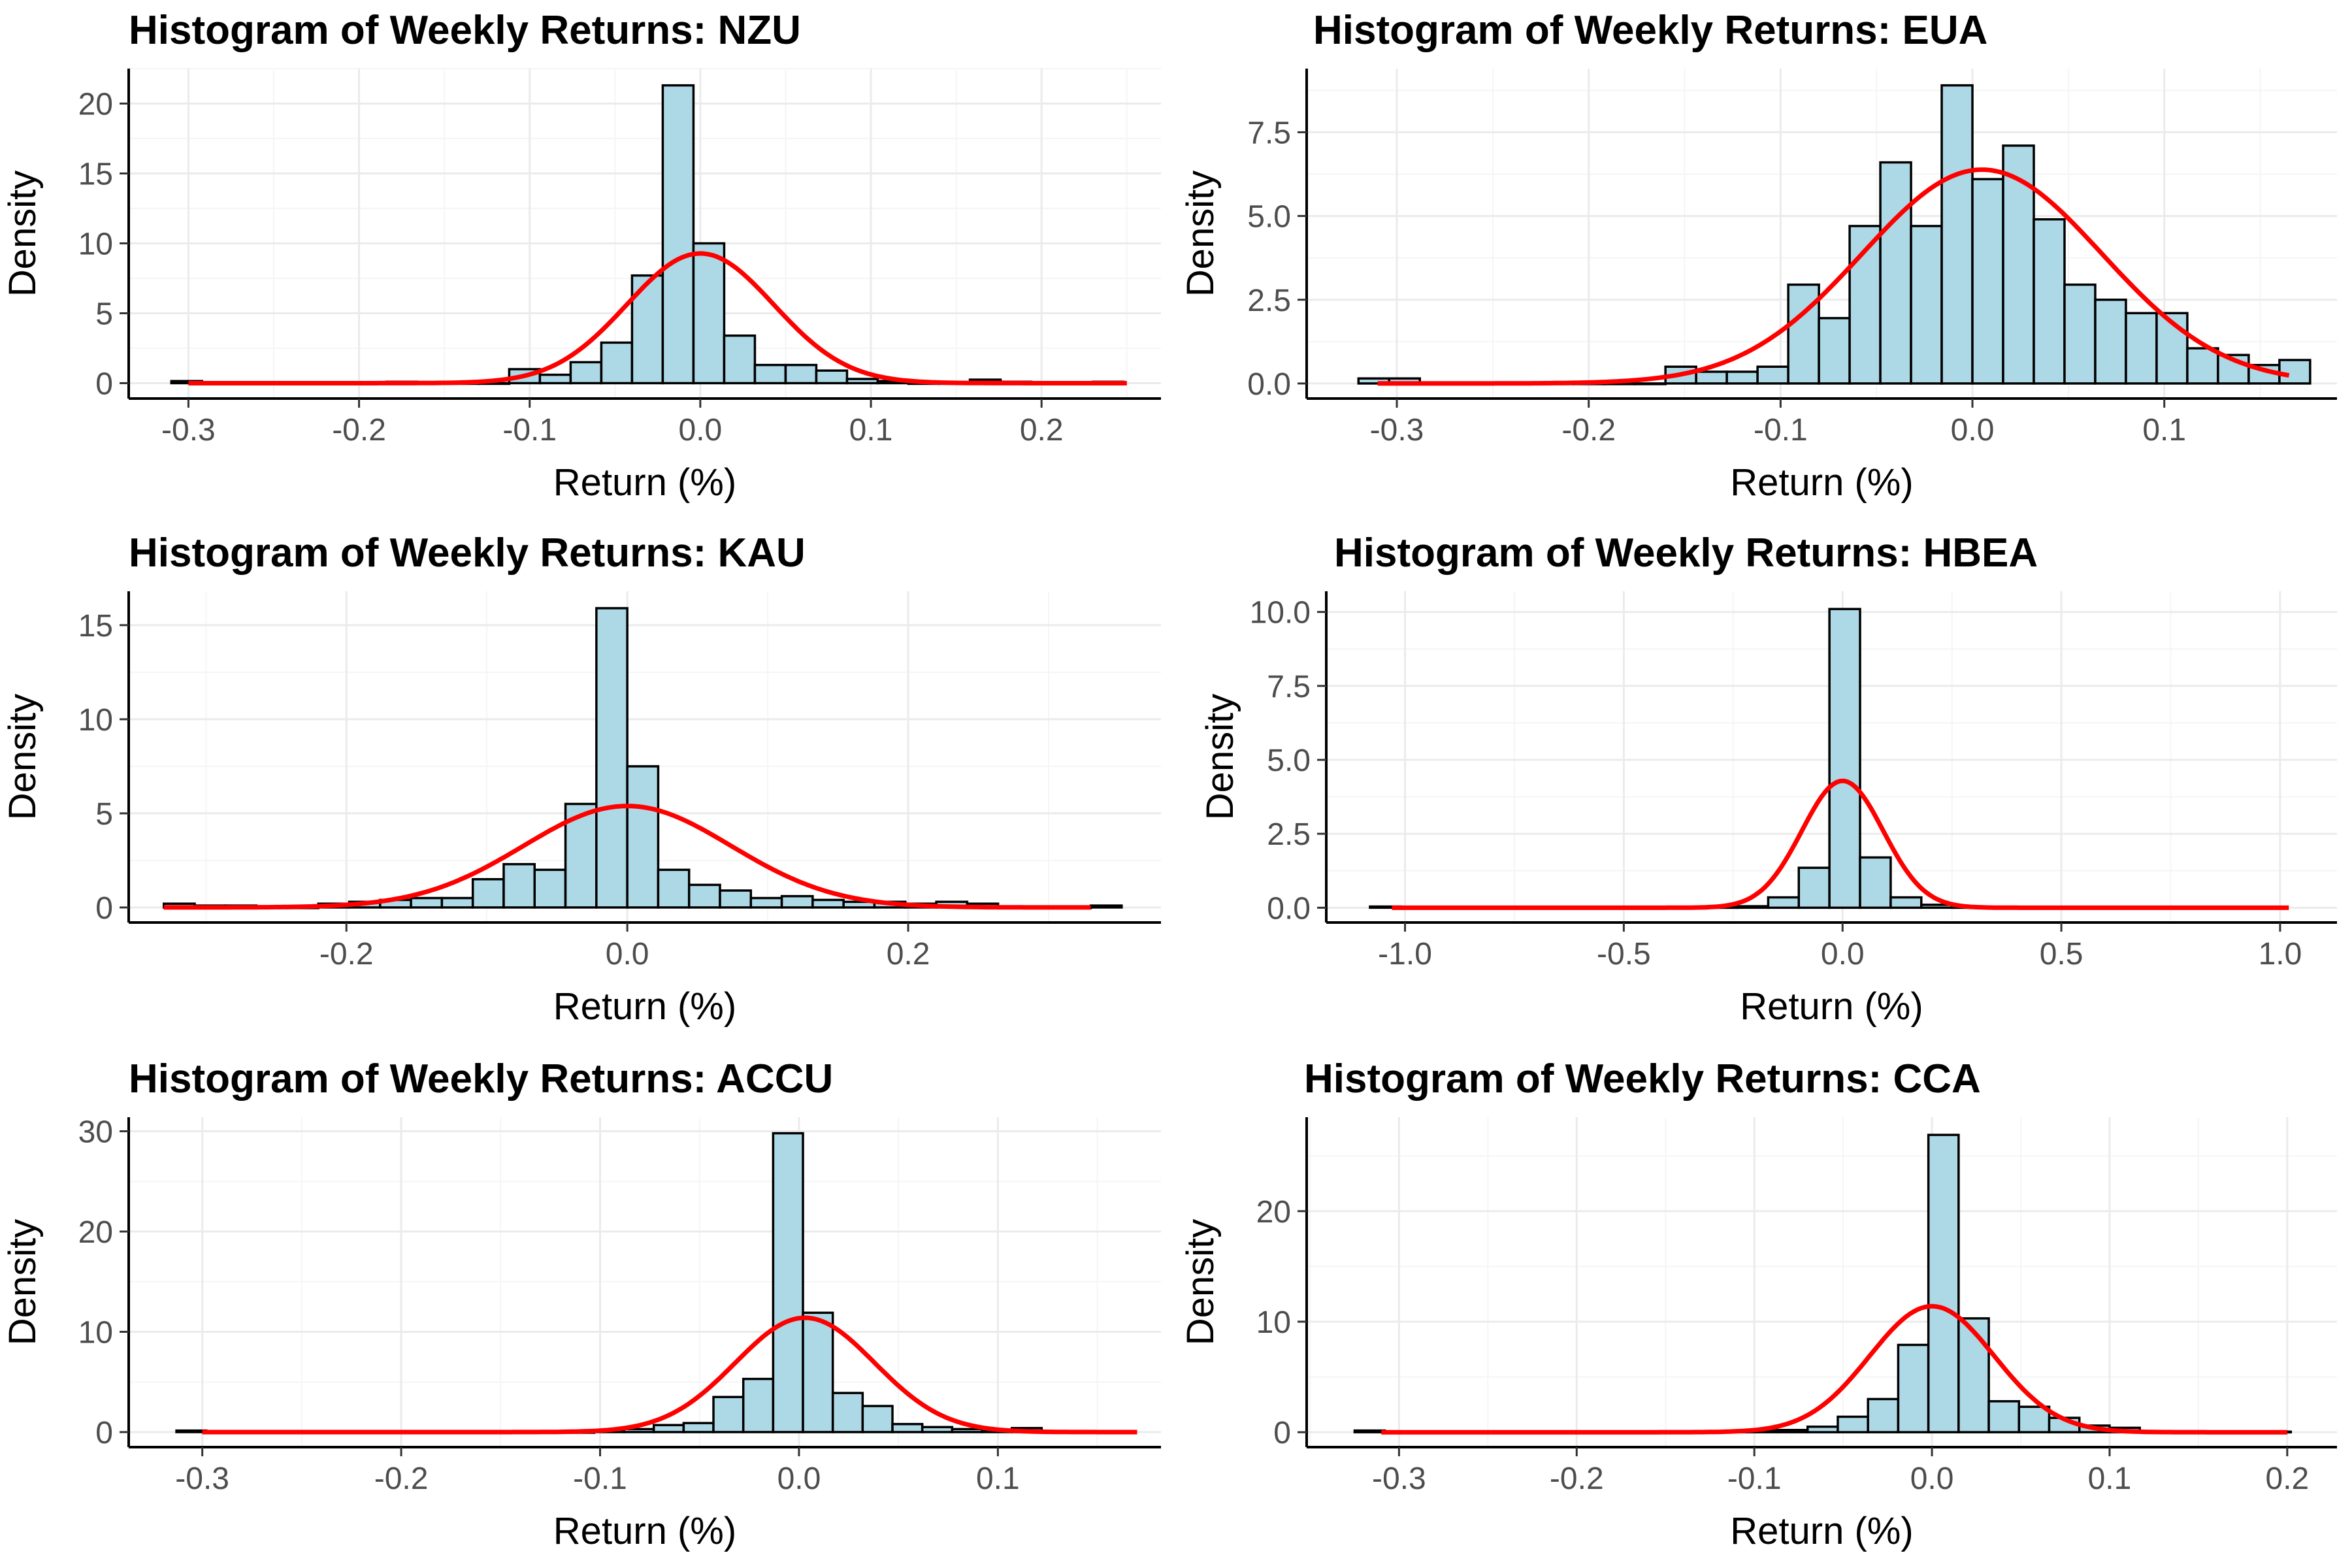 The height and width of the screenshot is (1568, 2352). Describe the element at coordinates (95, 1132) in the screenshot. I see `y-tick-label: 30` at that location.